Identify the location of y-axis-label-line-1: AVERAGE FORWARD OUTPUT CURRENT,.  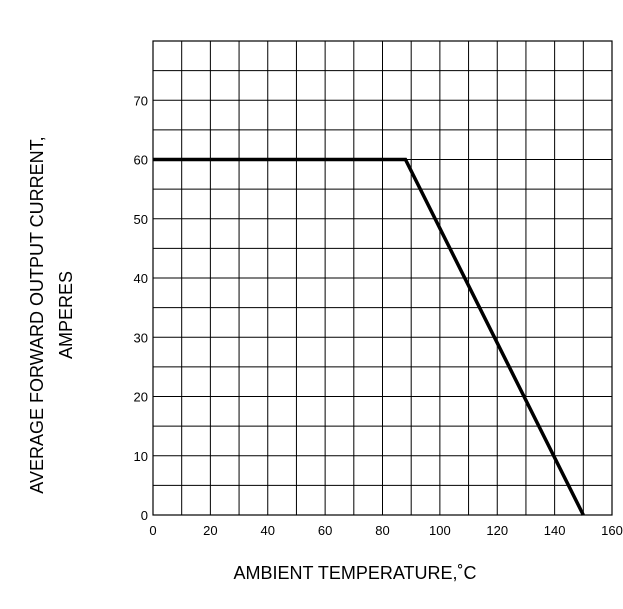
(37, 314).